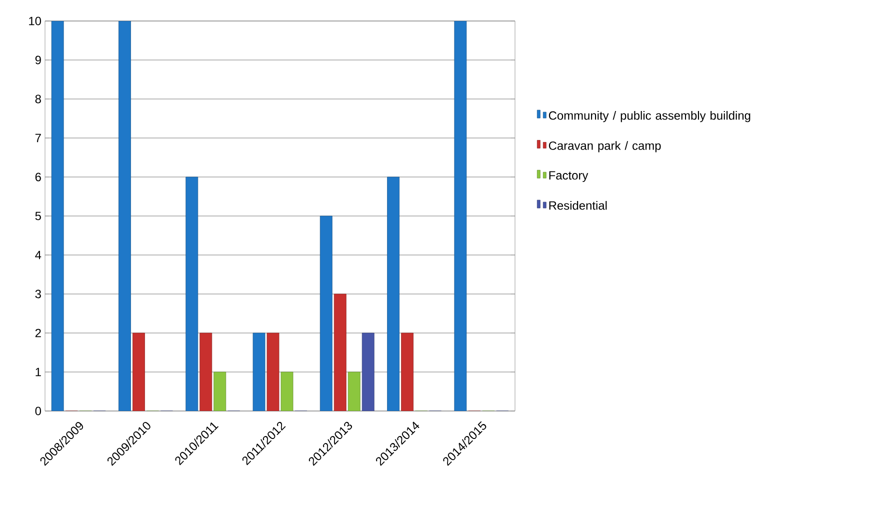 The height and width of the screenshot is (506, 875). Describe the element at coordinates (38, 216) in the screenshot. I see `y-tick-label: 5` at that location.